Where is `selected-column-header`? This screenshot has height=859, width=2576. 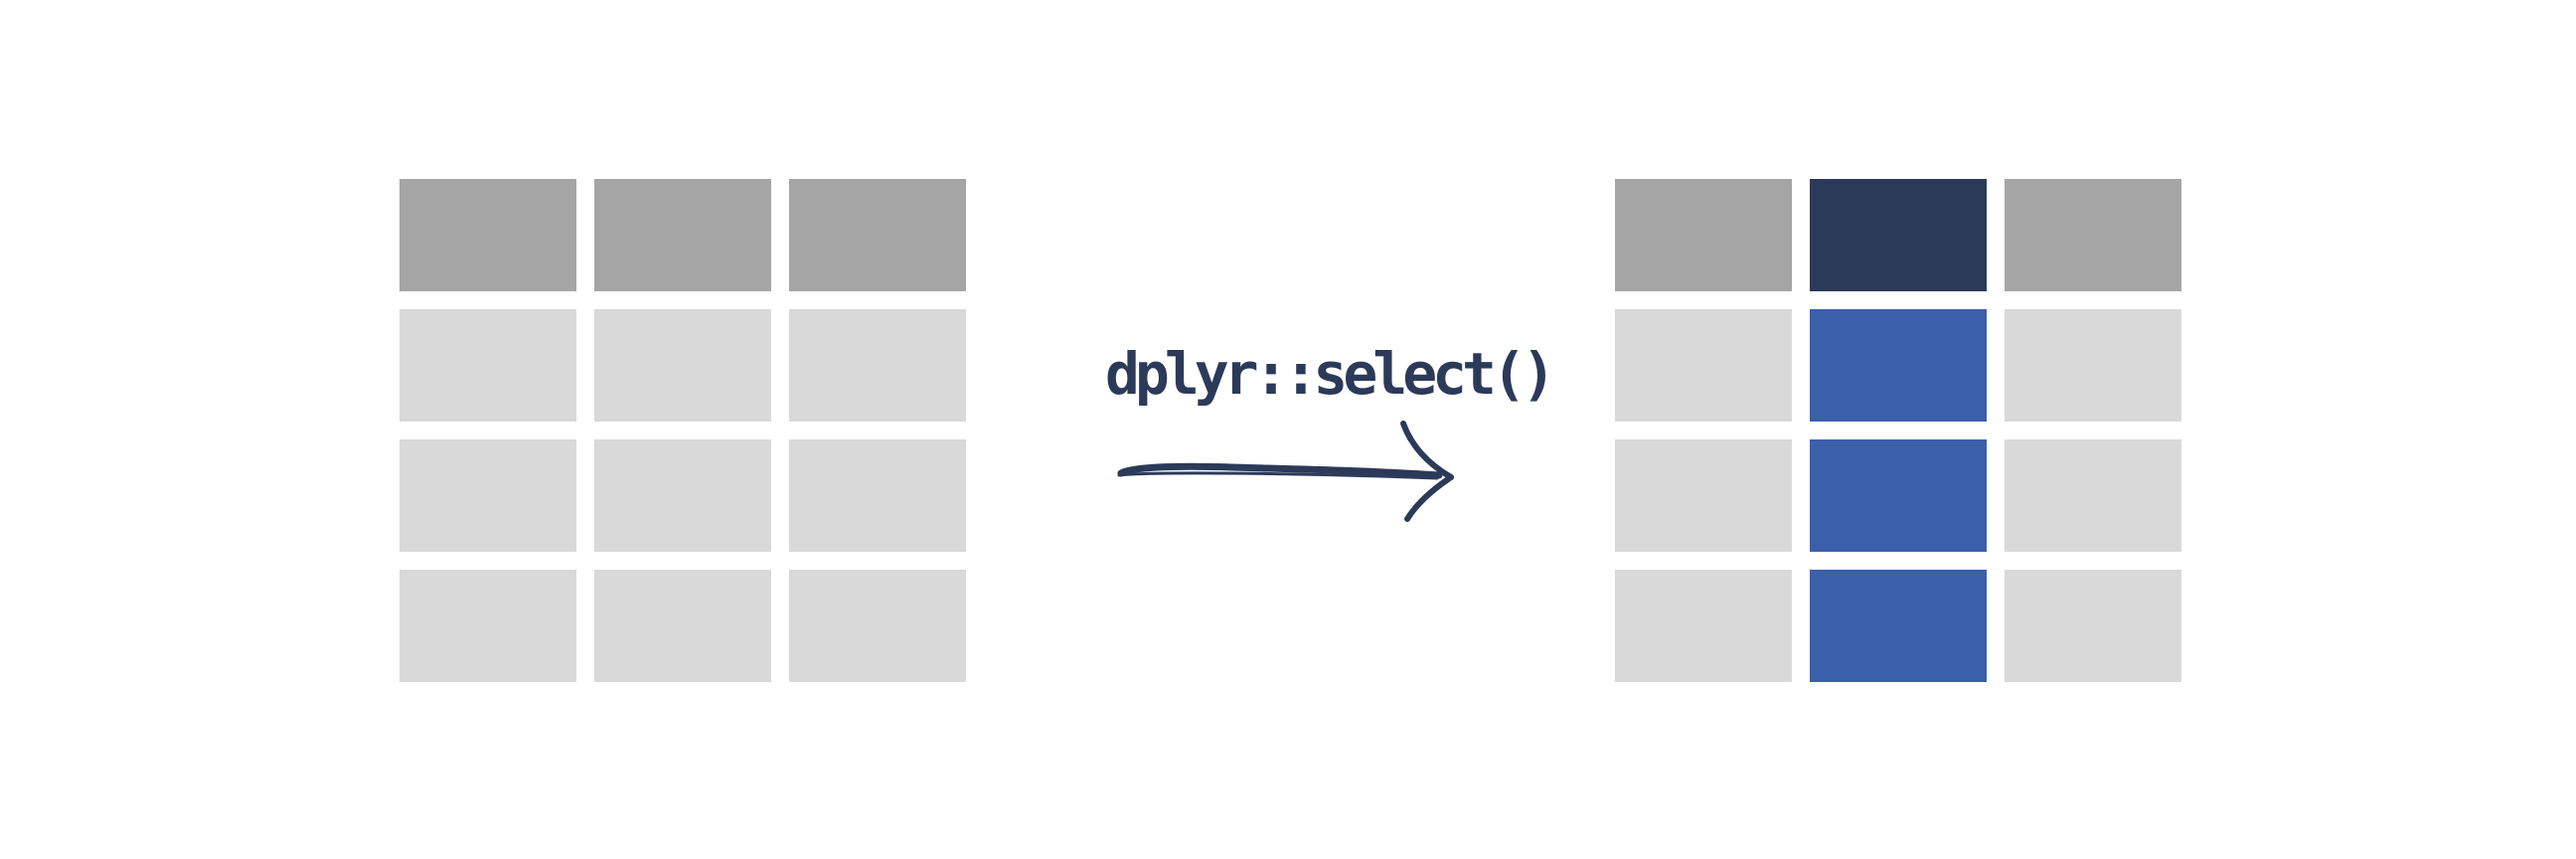 selected-column-header is located at coordinates (1898, 235).